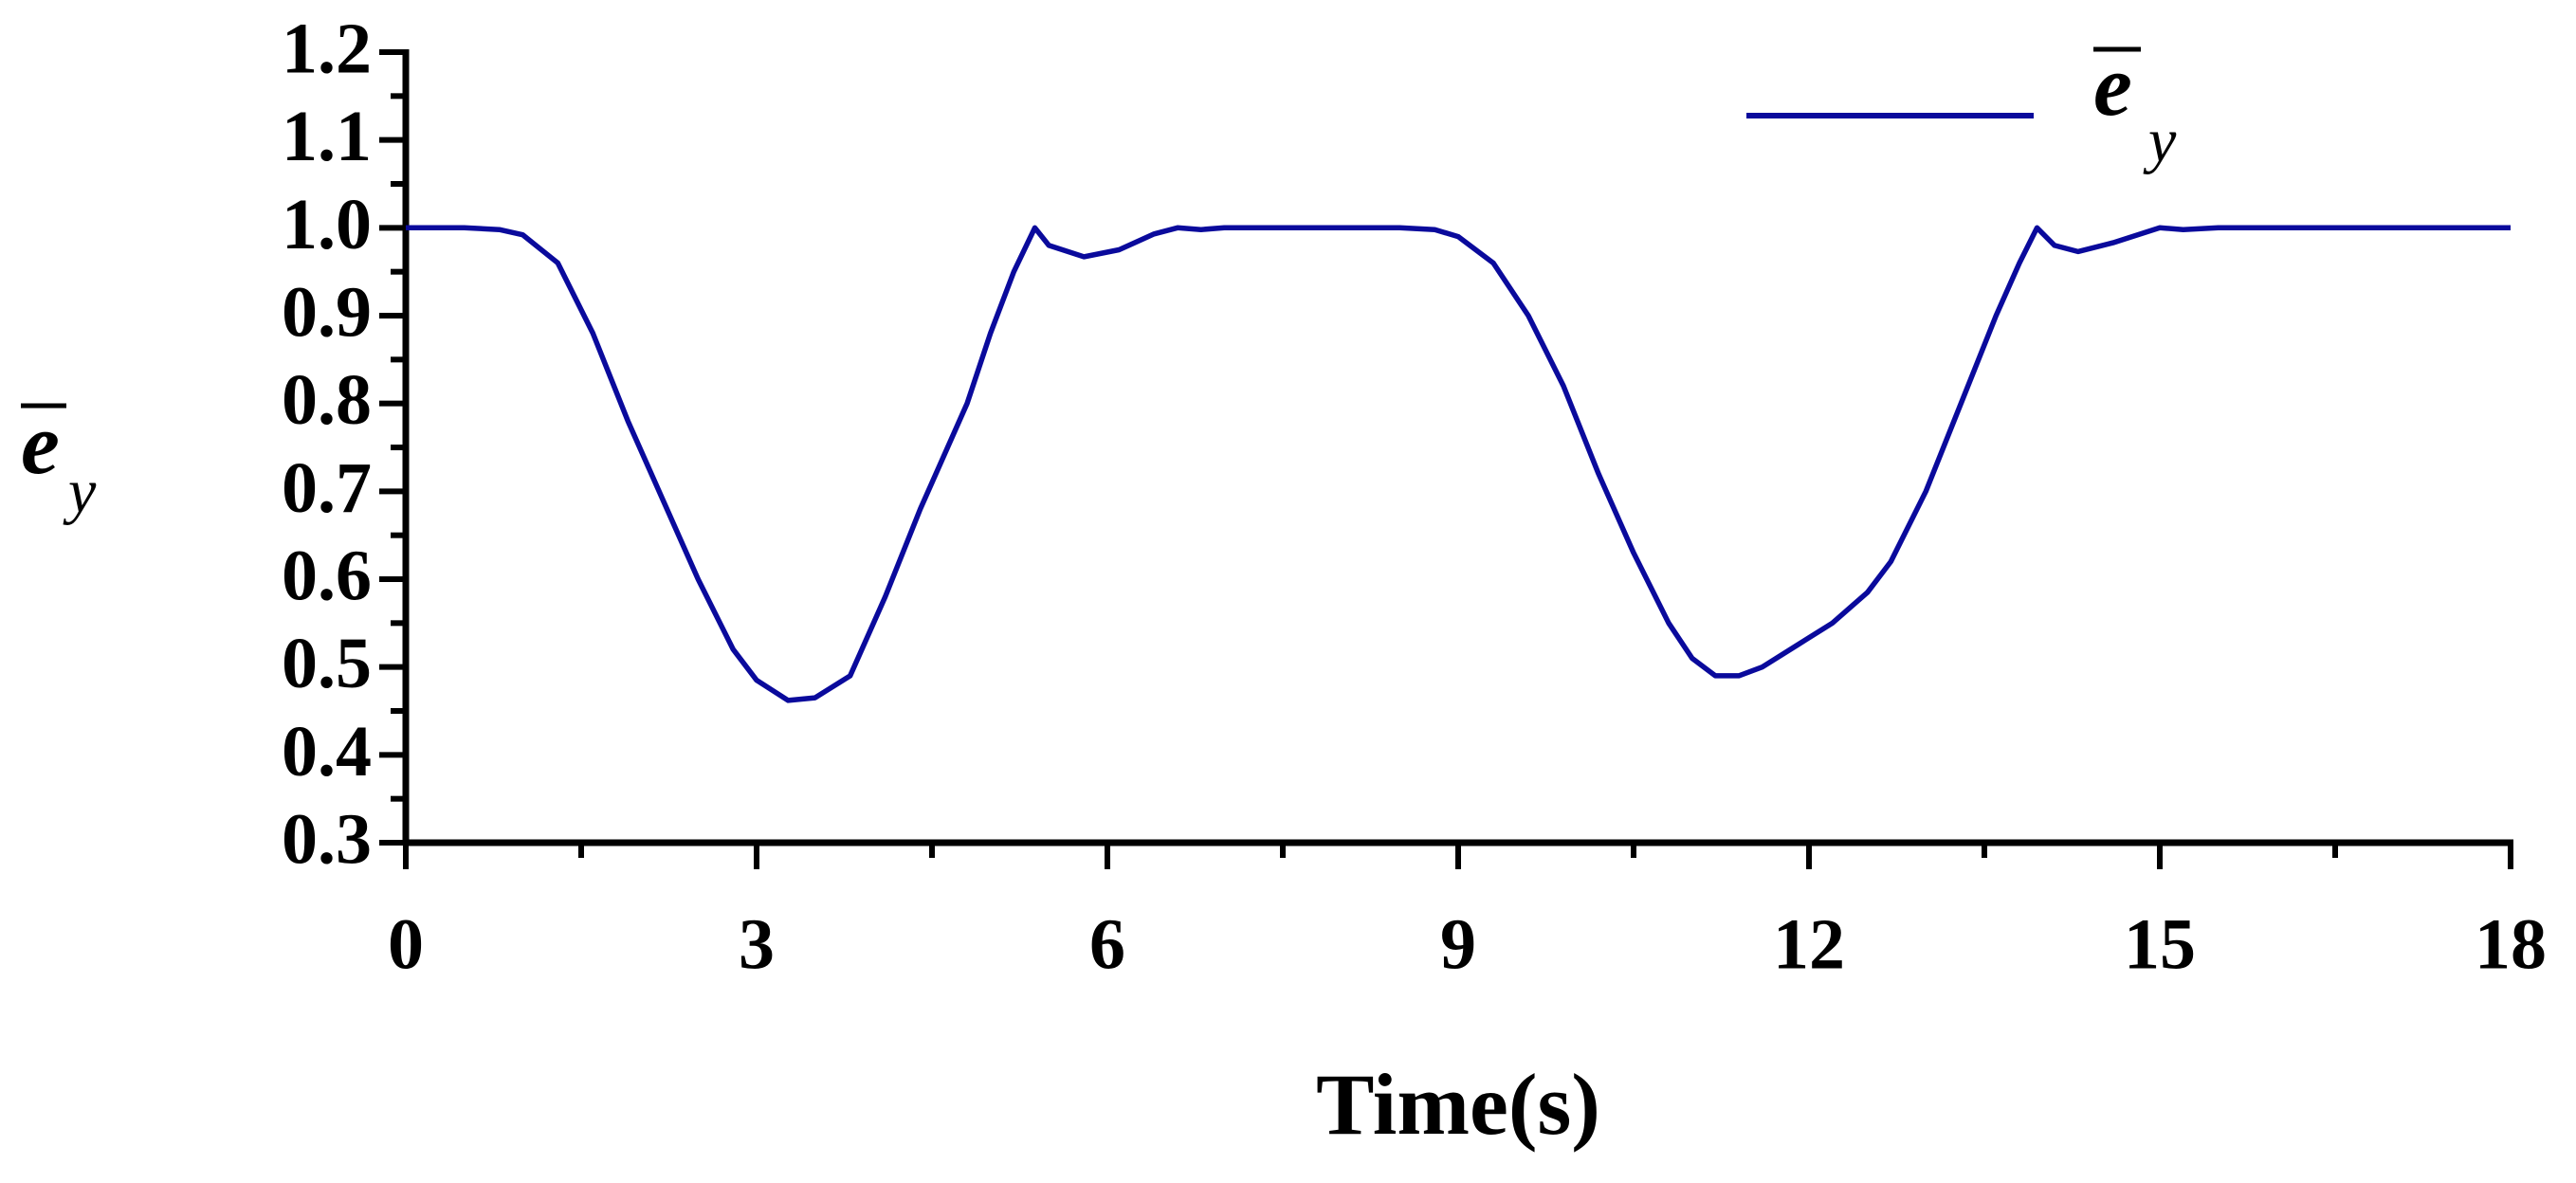 The height and width of the screenshot is (1183, 2576). What do you see at coordinates (327, 400) in the screenshot?
I see `y-tick-label: 0.8` at bounding box center [327, 400].